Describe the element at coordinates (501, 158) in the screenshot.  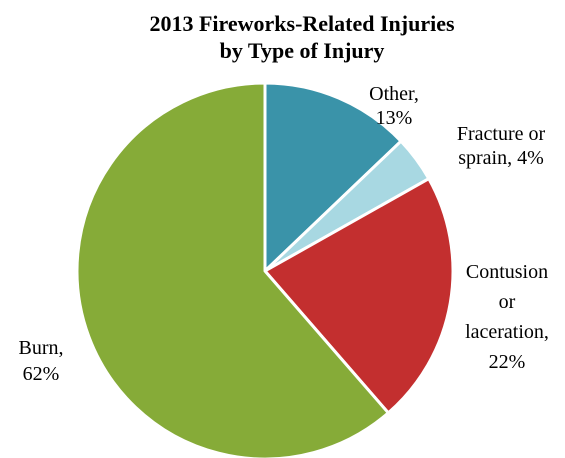
I see `pie-label-line: sprain, 4%` at that location.